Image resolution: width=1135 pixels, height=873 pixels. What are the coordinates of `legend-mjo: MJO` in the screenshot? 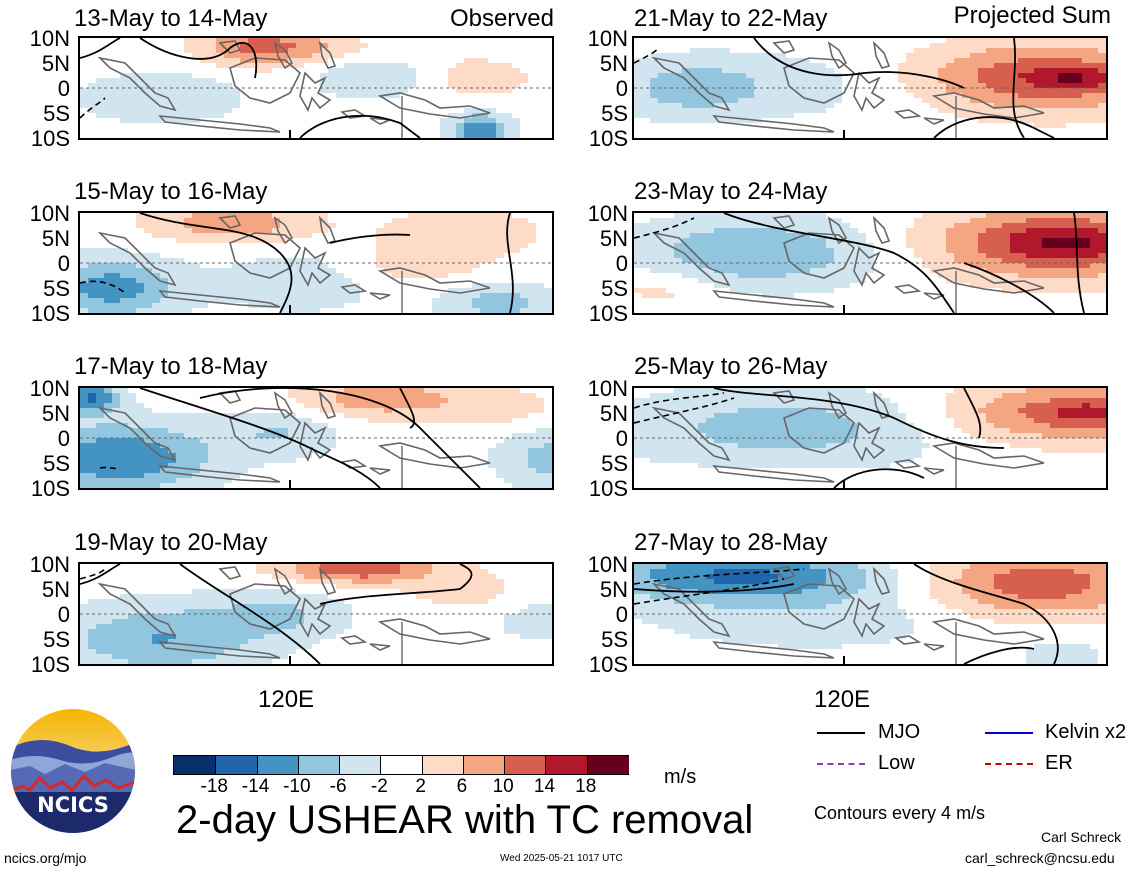 It's located at (899, 732).